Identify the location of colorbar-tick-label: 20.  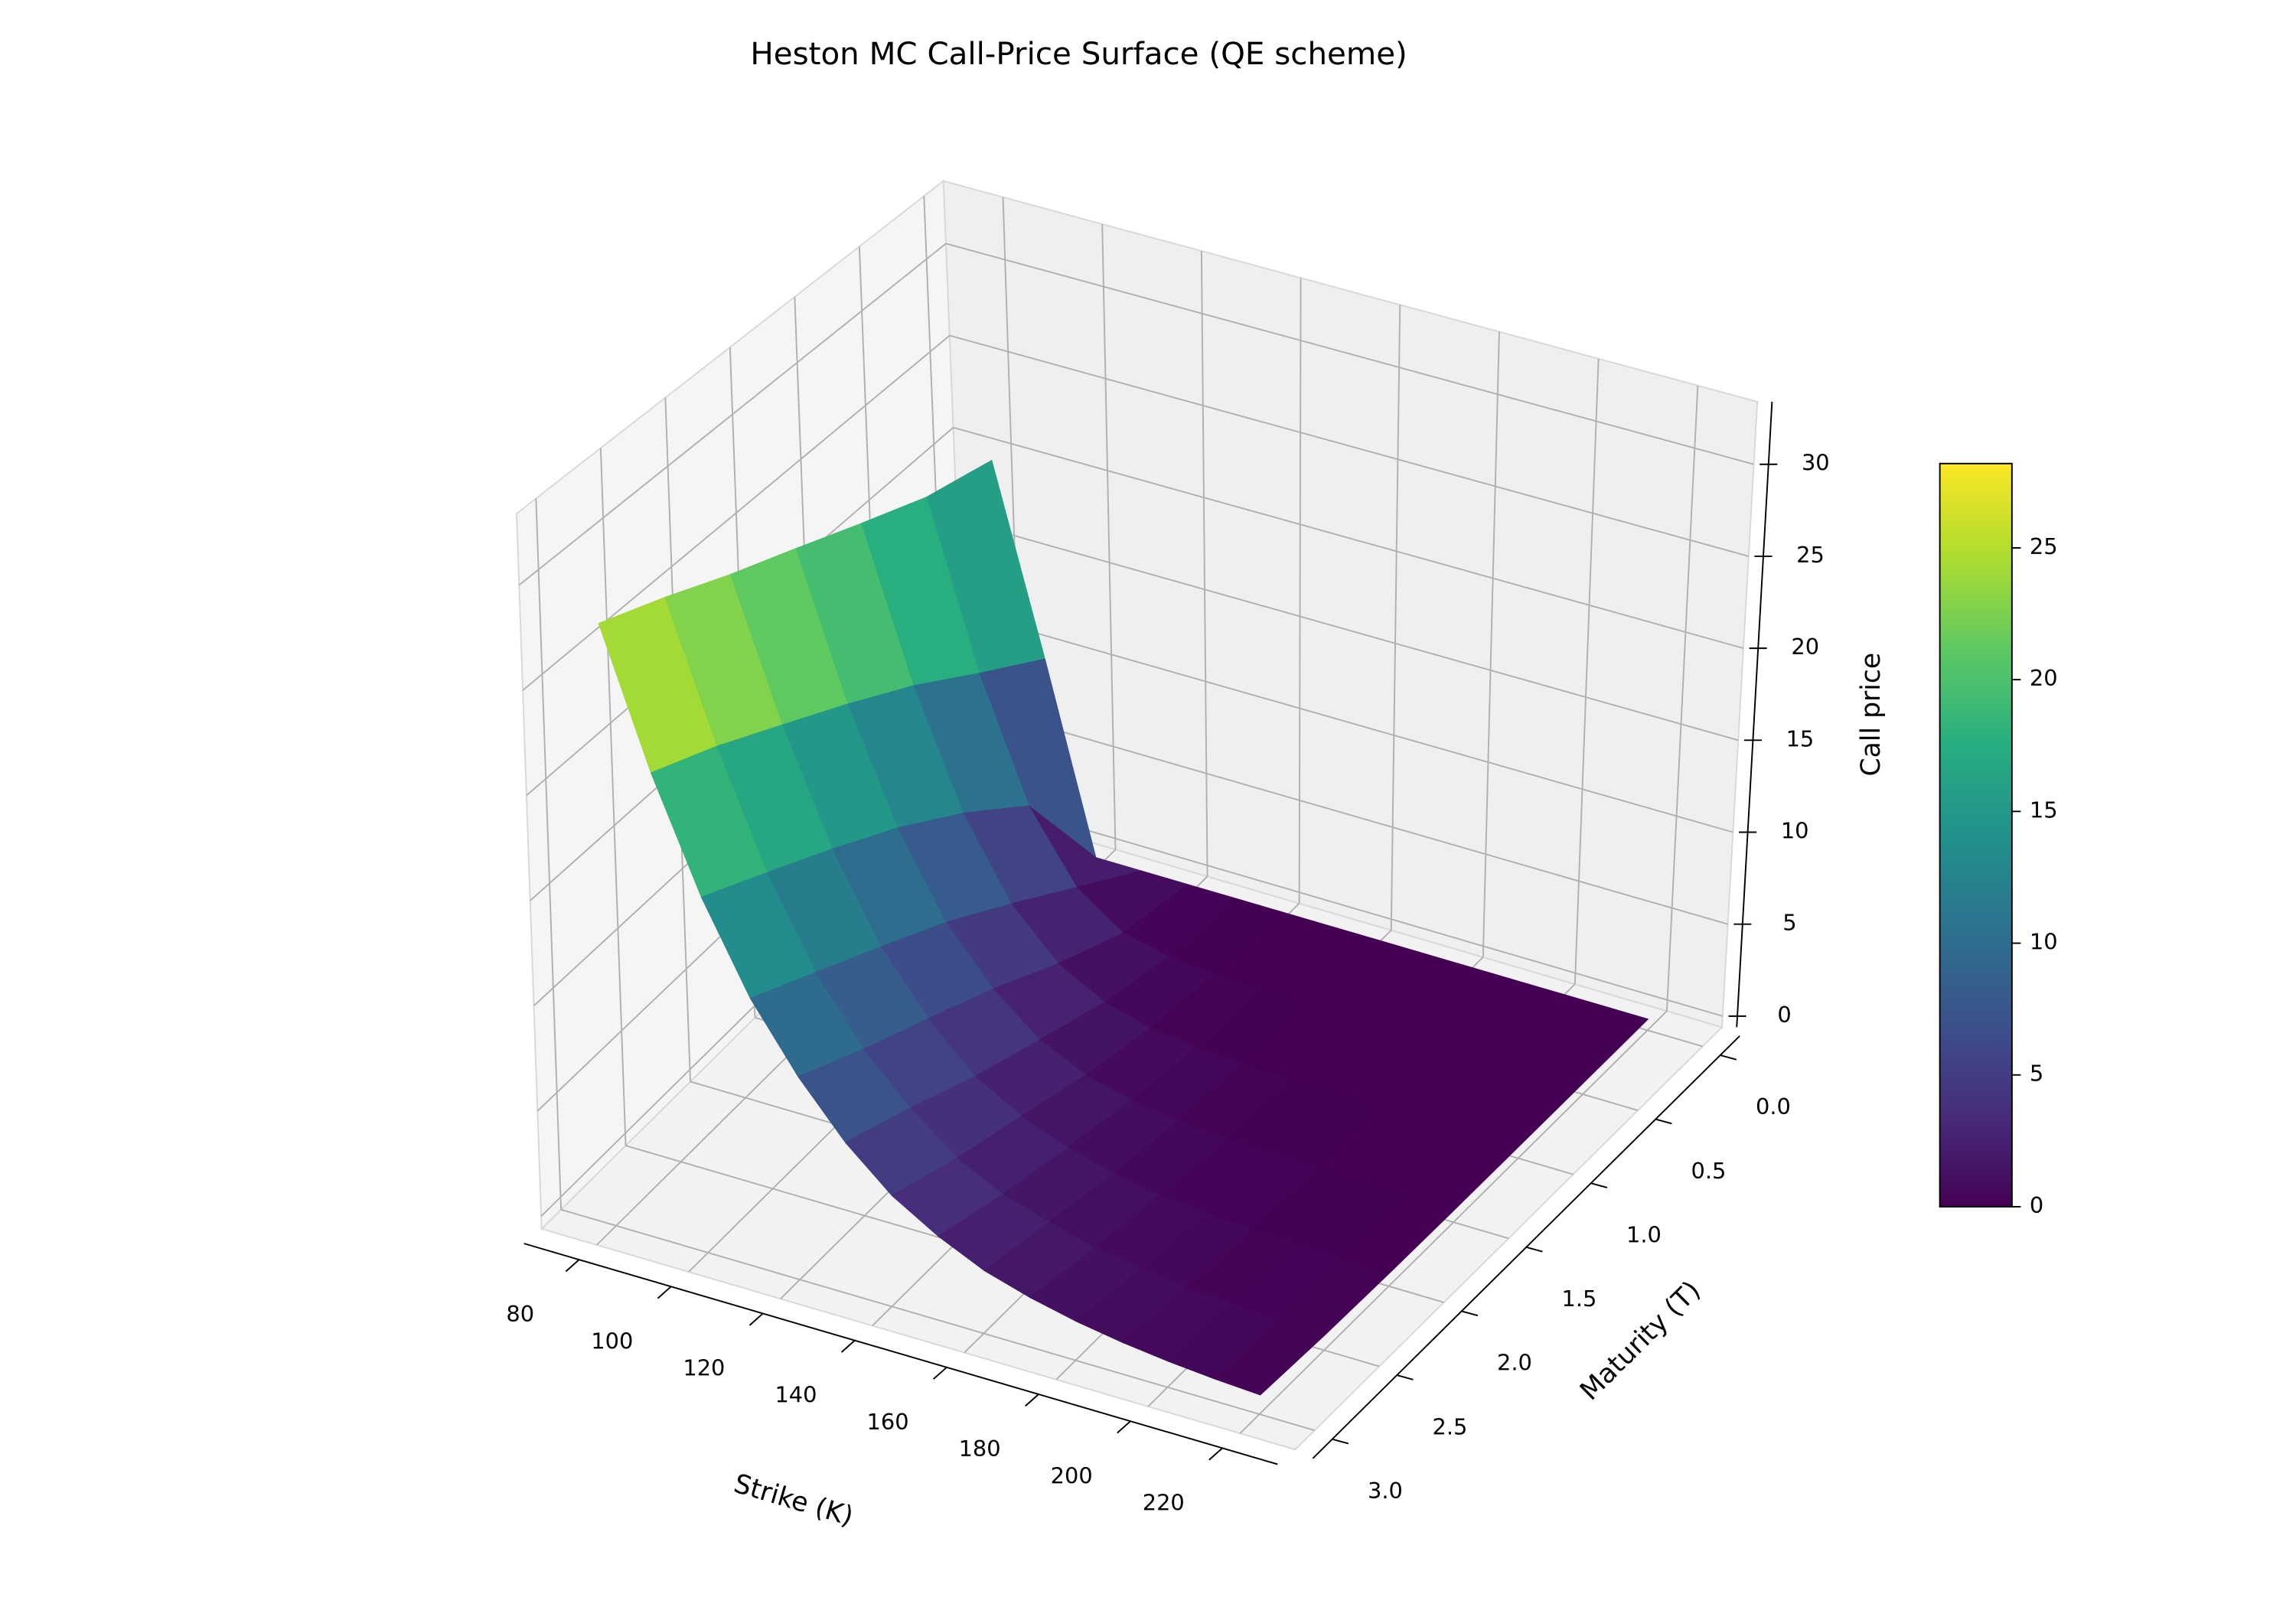
(2044, 678).